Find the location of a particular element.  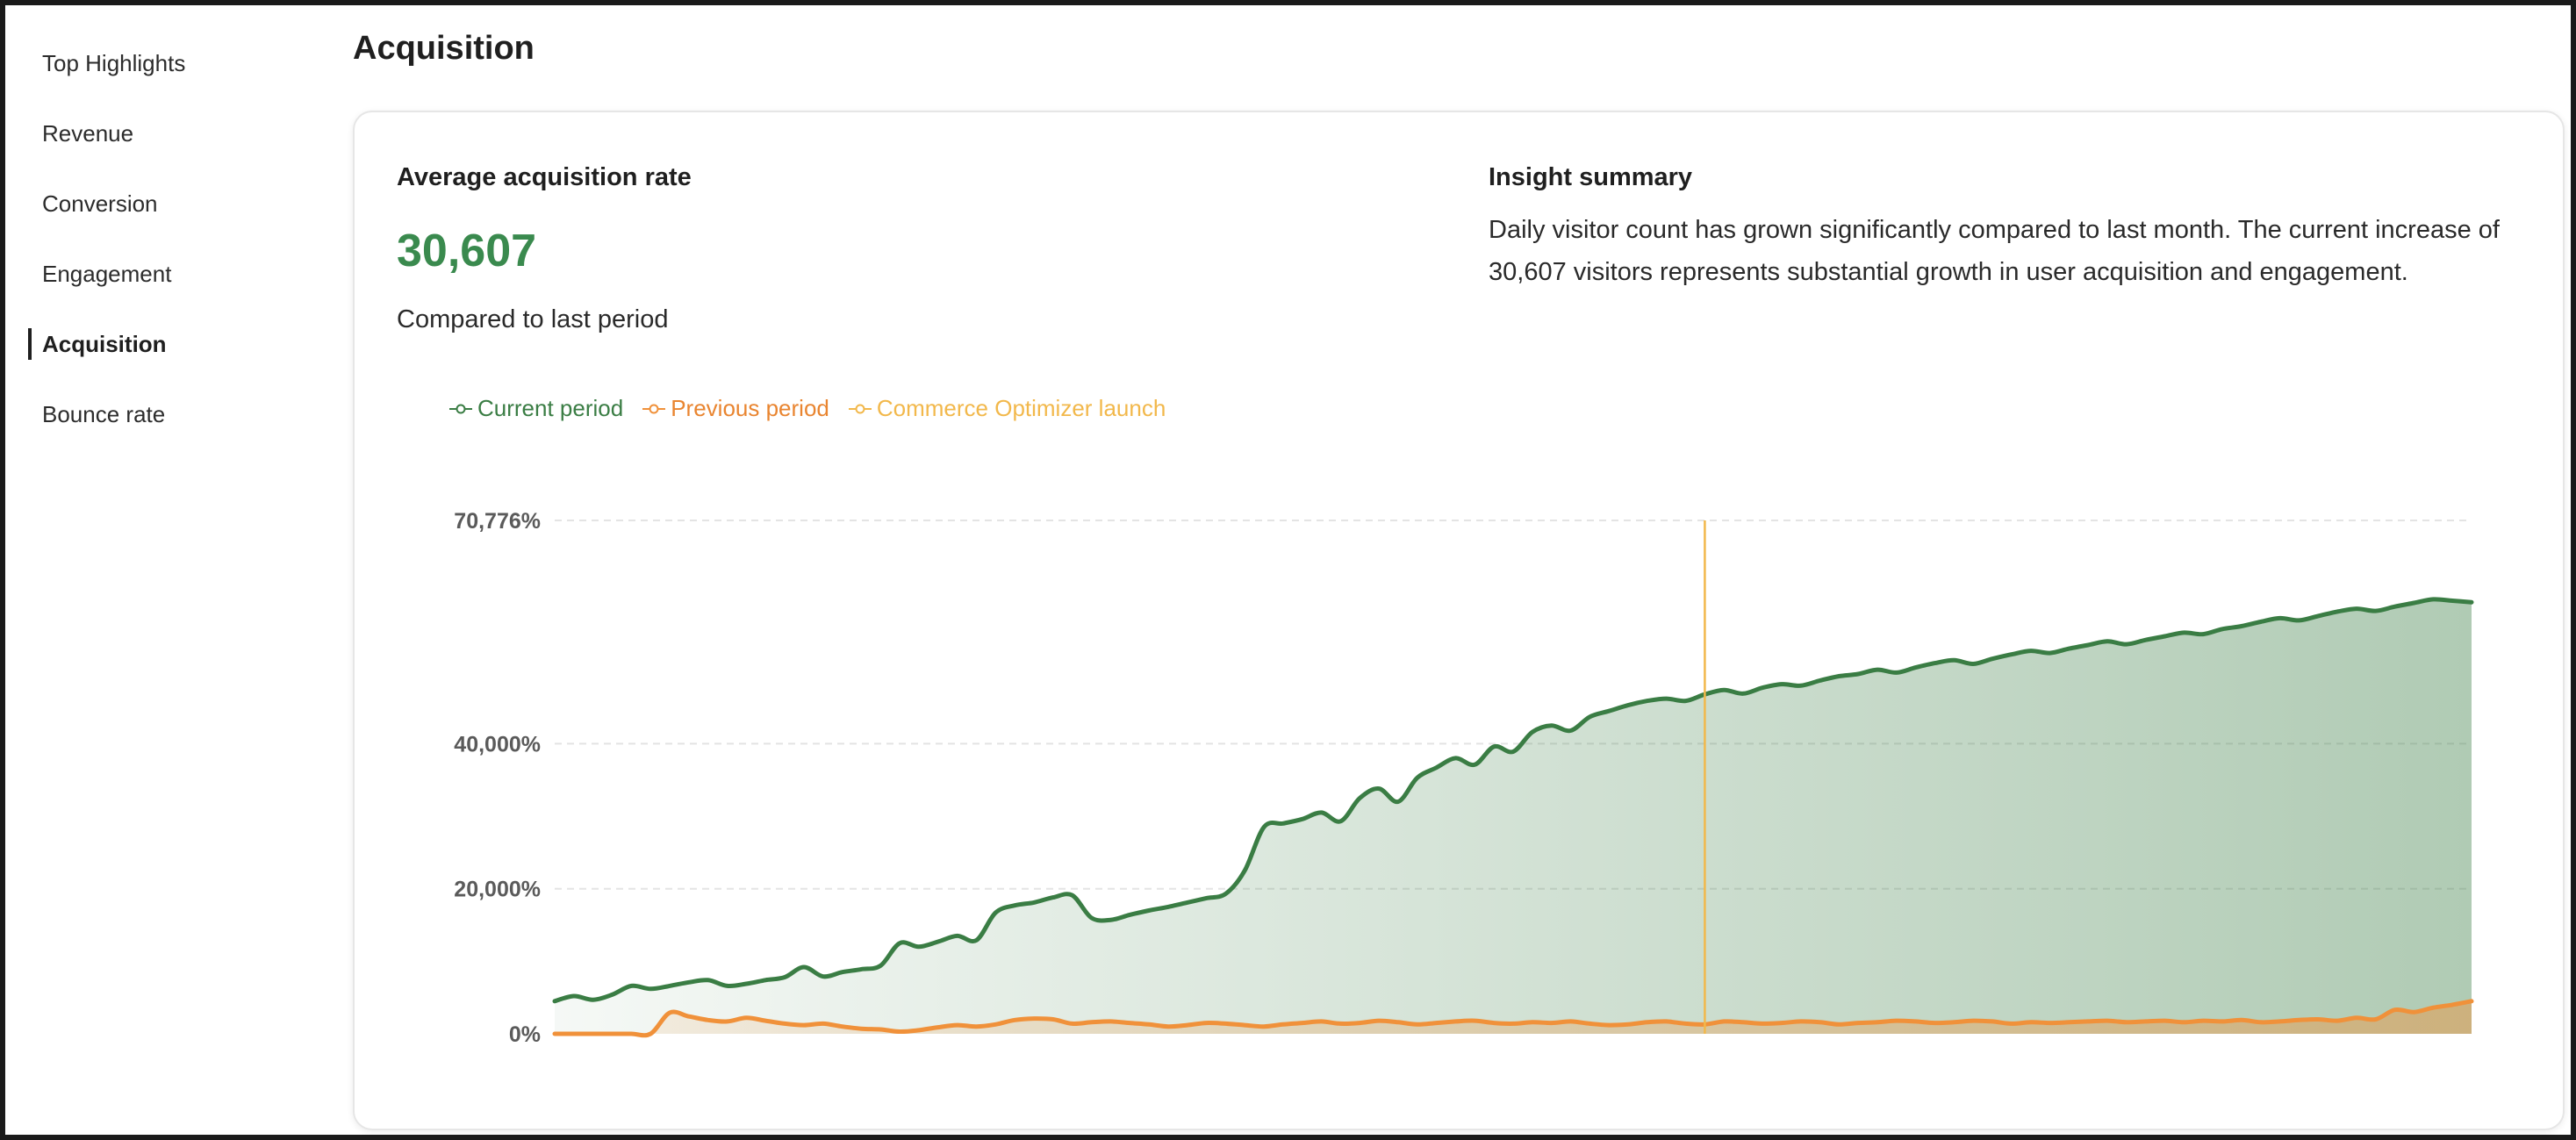

insight-title: Insight summary is located at coordinates (1591, 177).